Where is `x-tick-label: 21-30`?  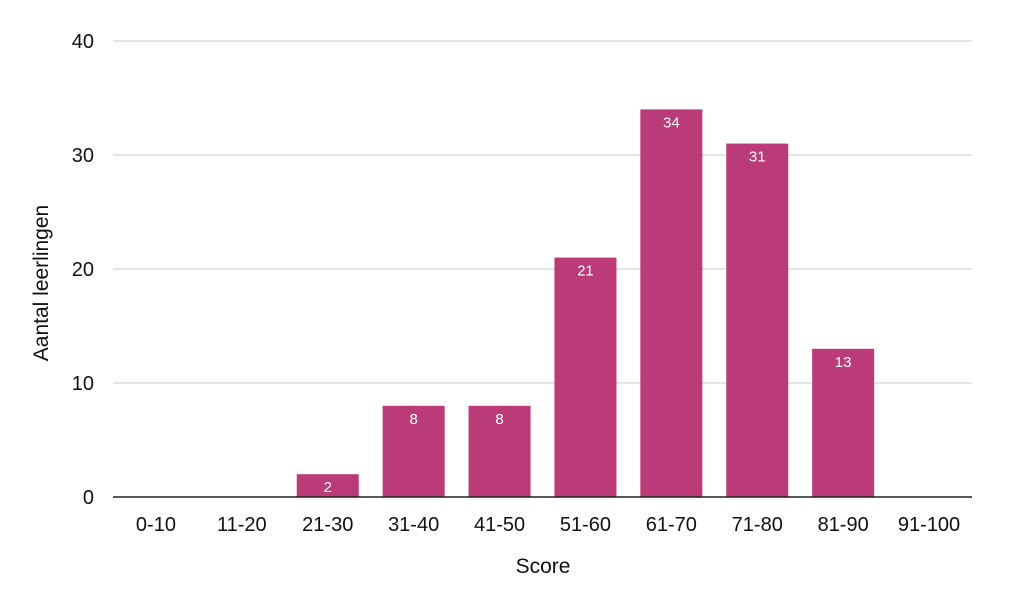
x-tick-label: 21-30 is located at coordinates (327, 525).